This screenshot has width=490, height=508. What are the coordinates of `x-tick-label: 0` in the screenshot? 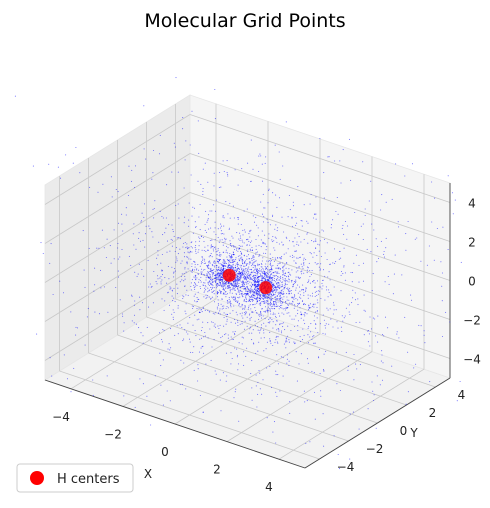 It's located at (165, 452).